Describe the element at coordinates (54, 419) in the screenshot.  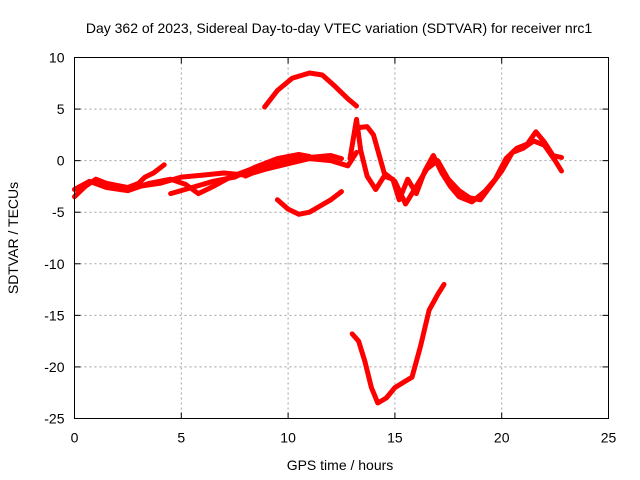
I see `y-tick-label: -25` at that location.